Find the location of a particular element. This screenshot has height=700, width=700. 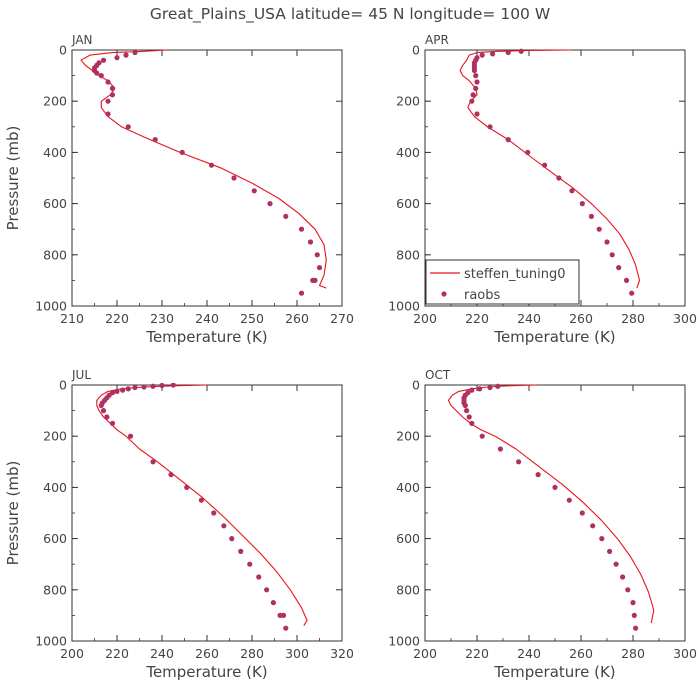

x-tick-label: 200 is located at coordinates (72, 653).